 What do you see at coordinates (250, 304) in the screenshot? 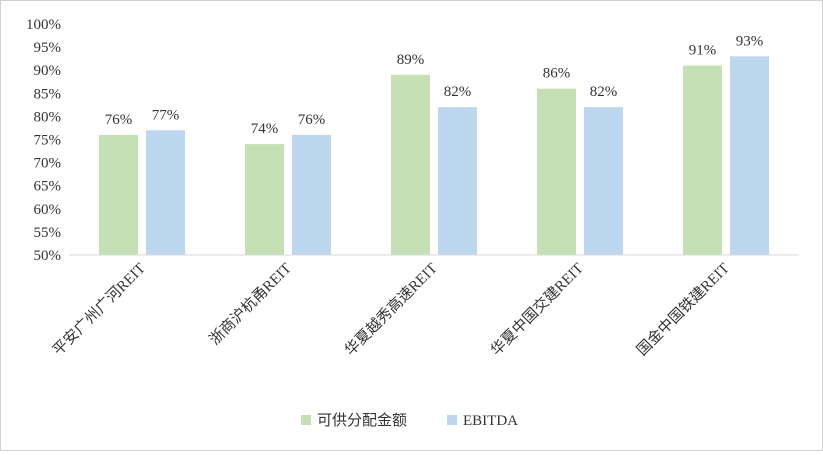
I see `x-tick-label: 浙商沪杭甬REIT` at bounding box center [250, 304].